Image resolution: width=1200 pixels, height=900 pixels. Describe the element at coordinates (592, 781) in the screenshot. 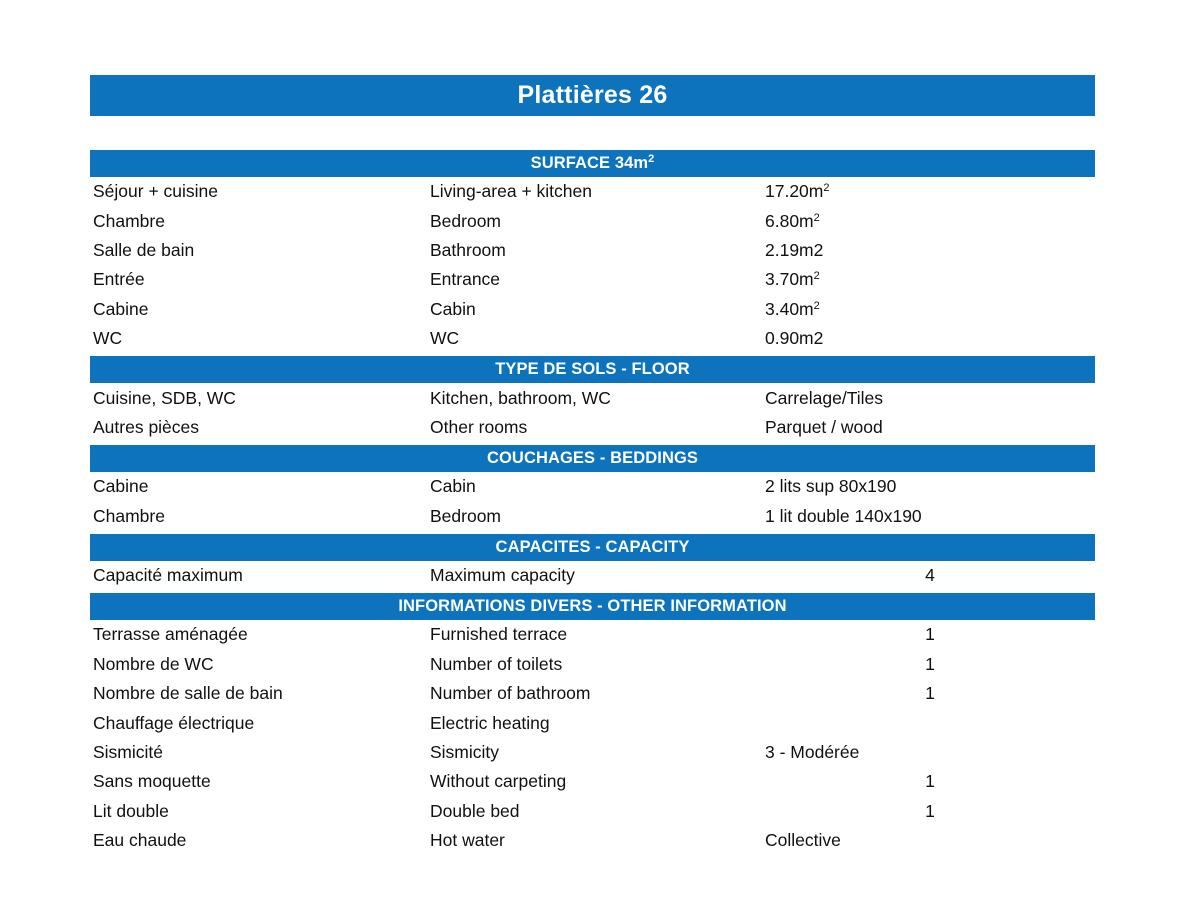

I see `table-row: Sans moquette Without carpeting 1` at that location.